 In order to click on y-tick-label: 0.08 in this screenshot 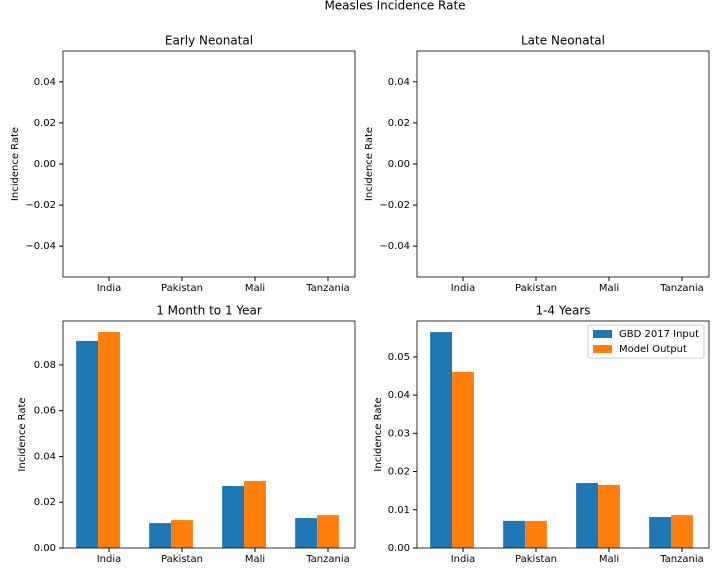, I will do `click(45, 365)`.